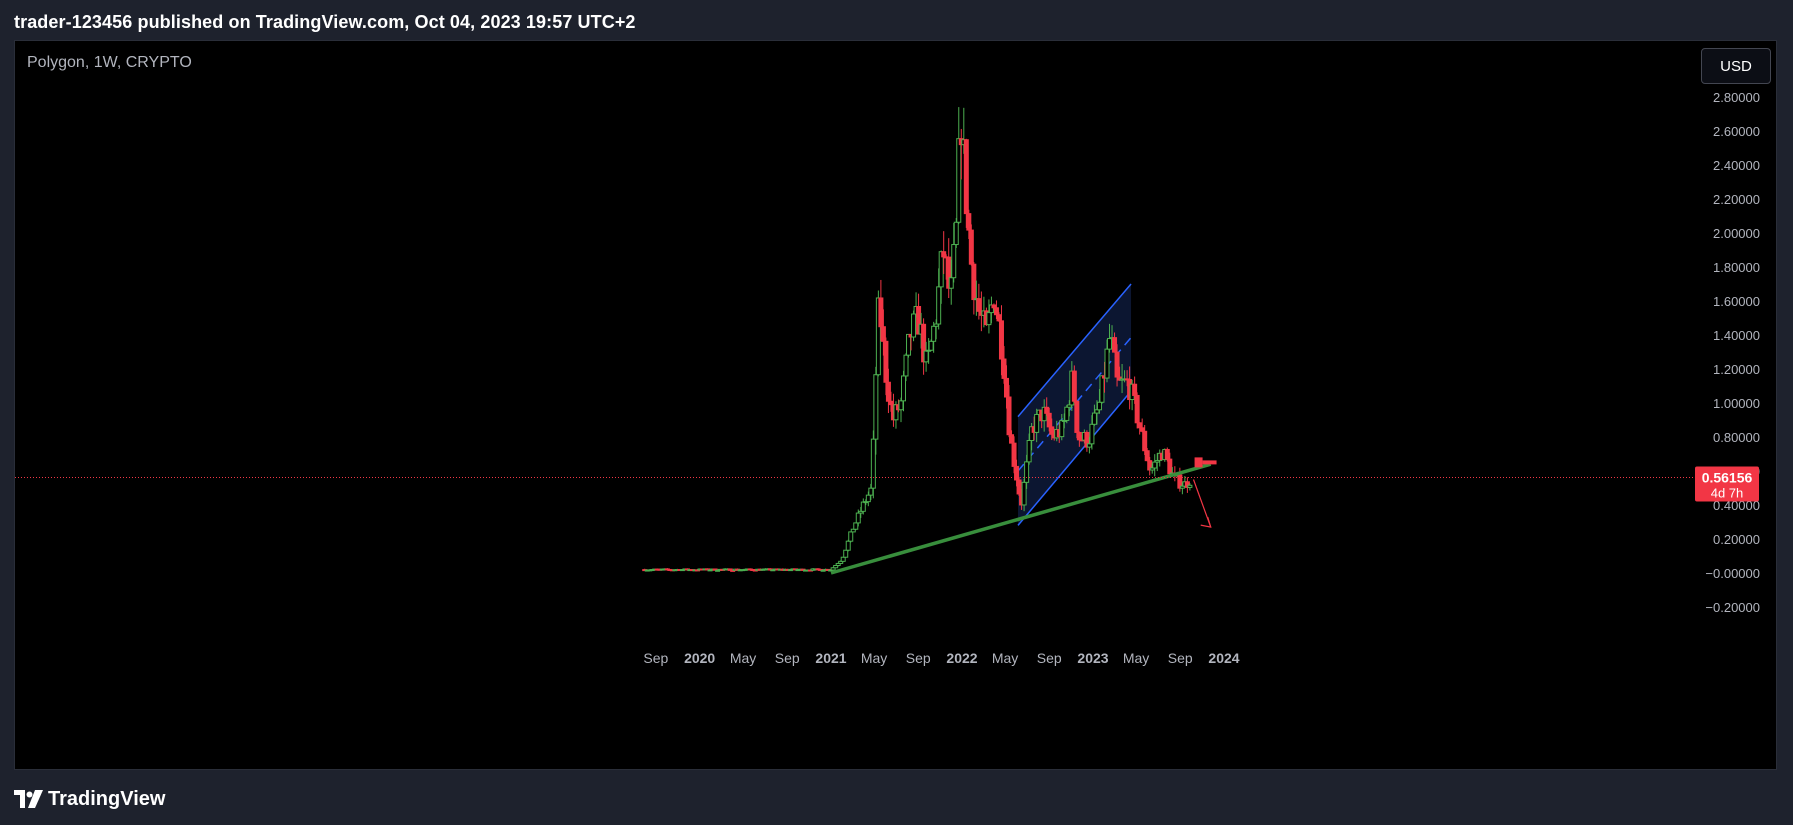 The height and width of the screenshot is (825, 1793). What do you see at coordinates (1736, 301) in the screenshot?
I see `y-axis-tick-label: 1.60000` at bounding box center [1736, 301].